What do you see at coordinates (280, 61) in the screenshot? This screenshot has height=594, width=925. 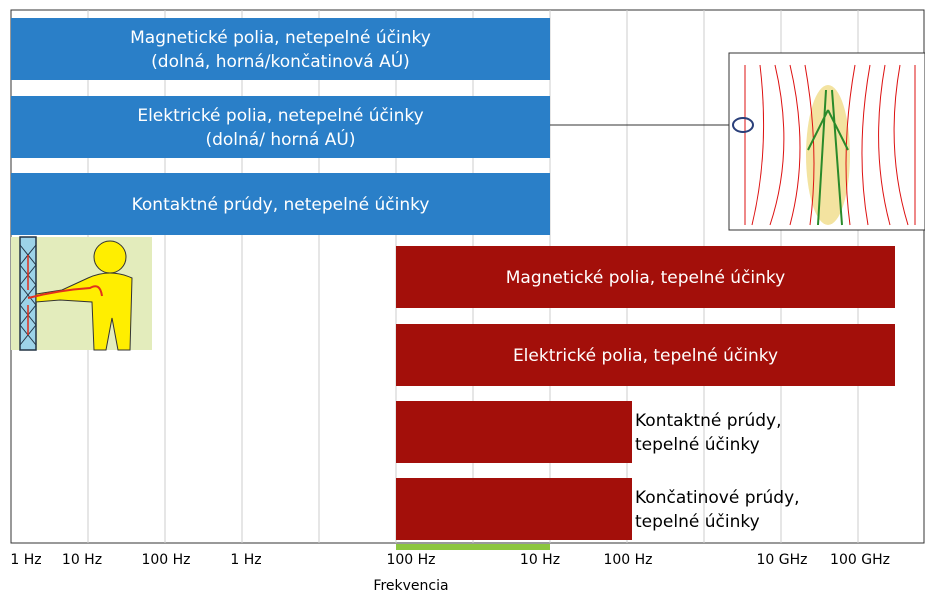 I see `bar-label: (dolná, horná/končatinová AÚ)` at bounding box center [280, 61].